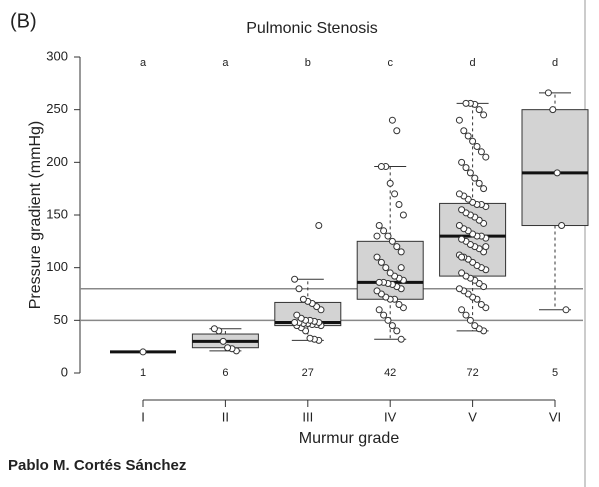  What do you see at coordinates (57, 213) in the screenshot?
I see `y-tick-label: 150` at bounding box center [57, 213].